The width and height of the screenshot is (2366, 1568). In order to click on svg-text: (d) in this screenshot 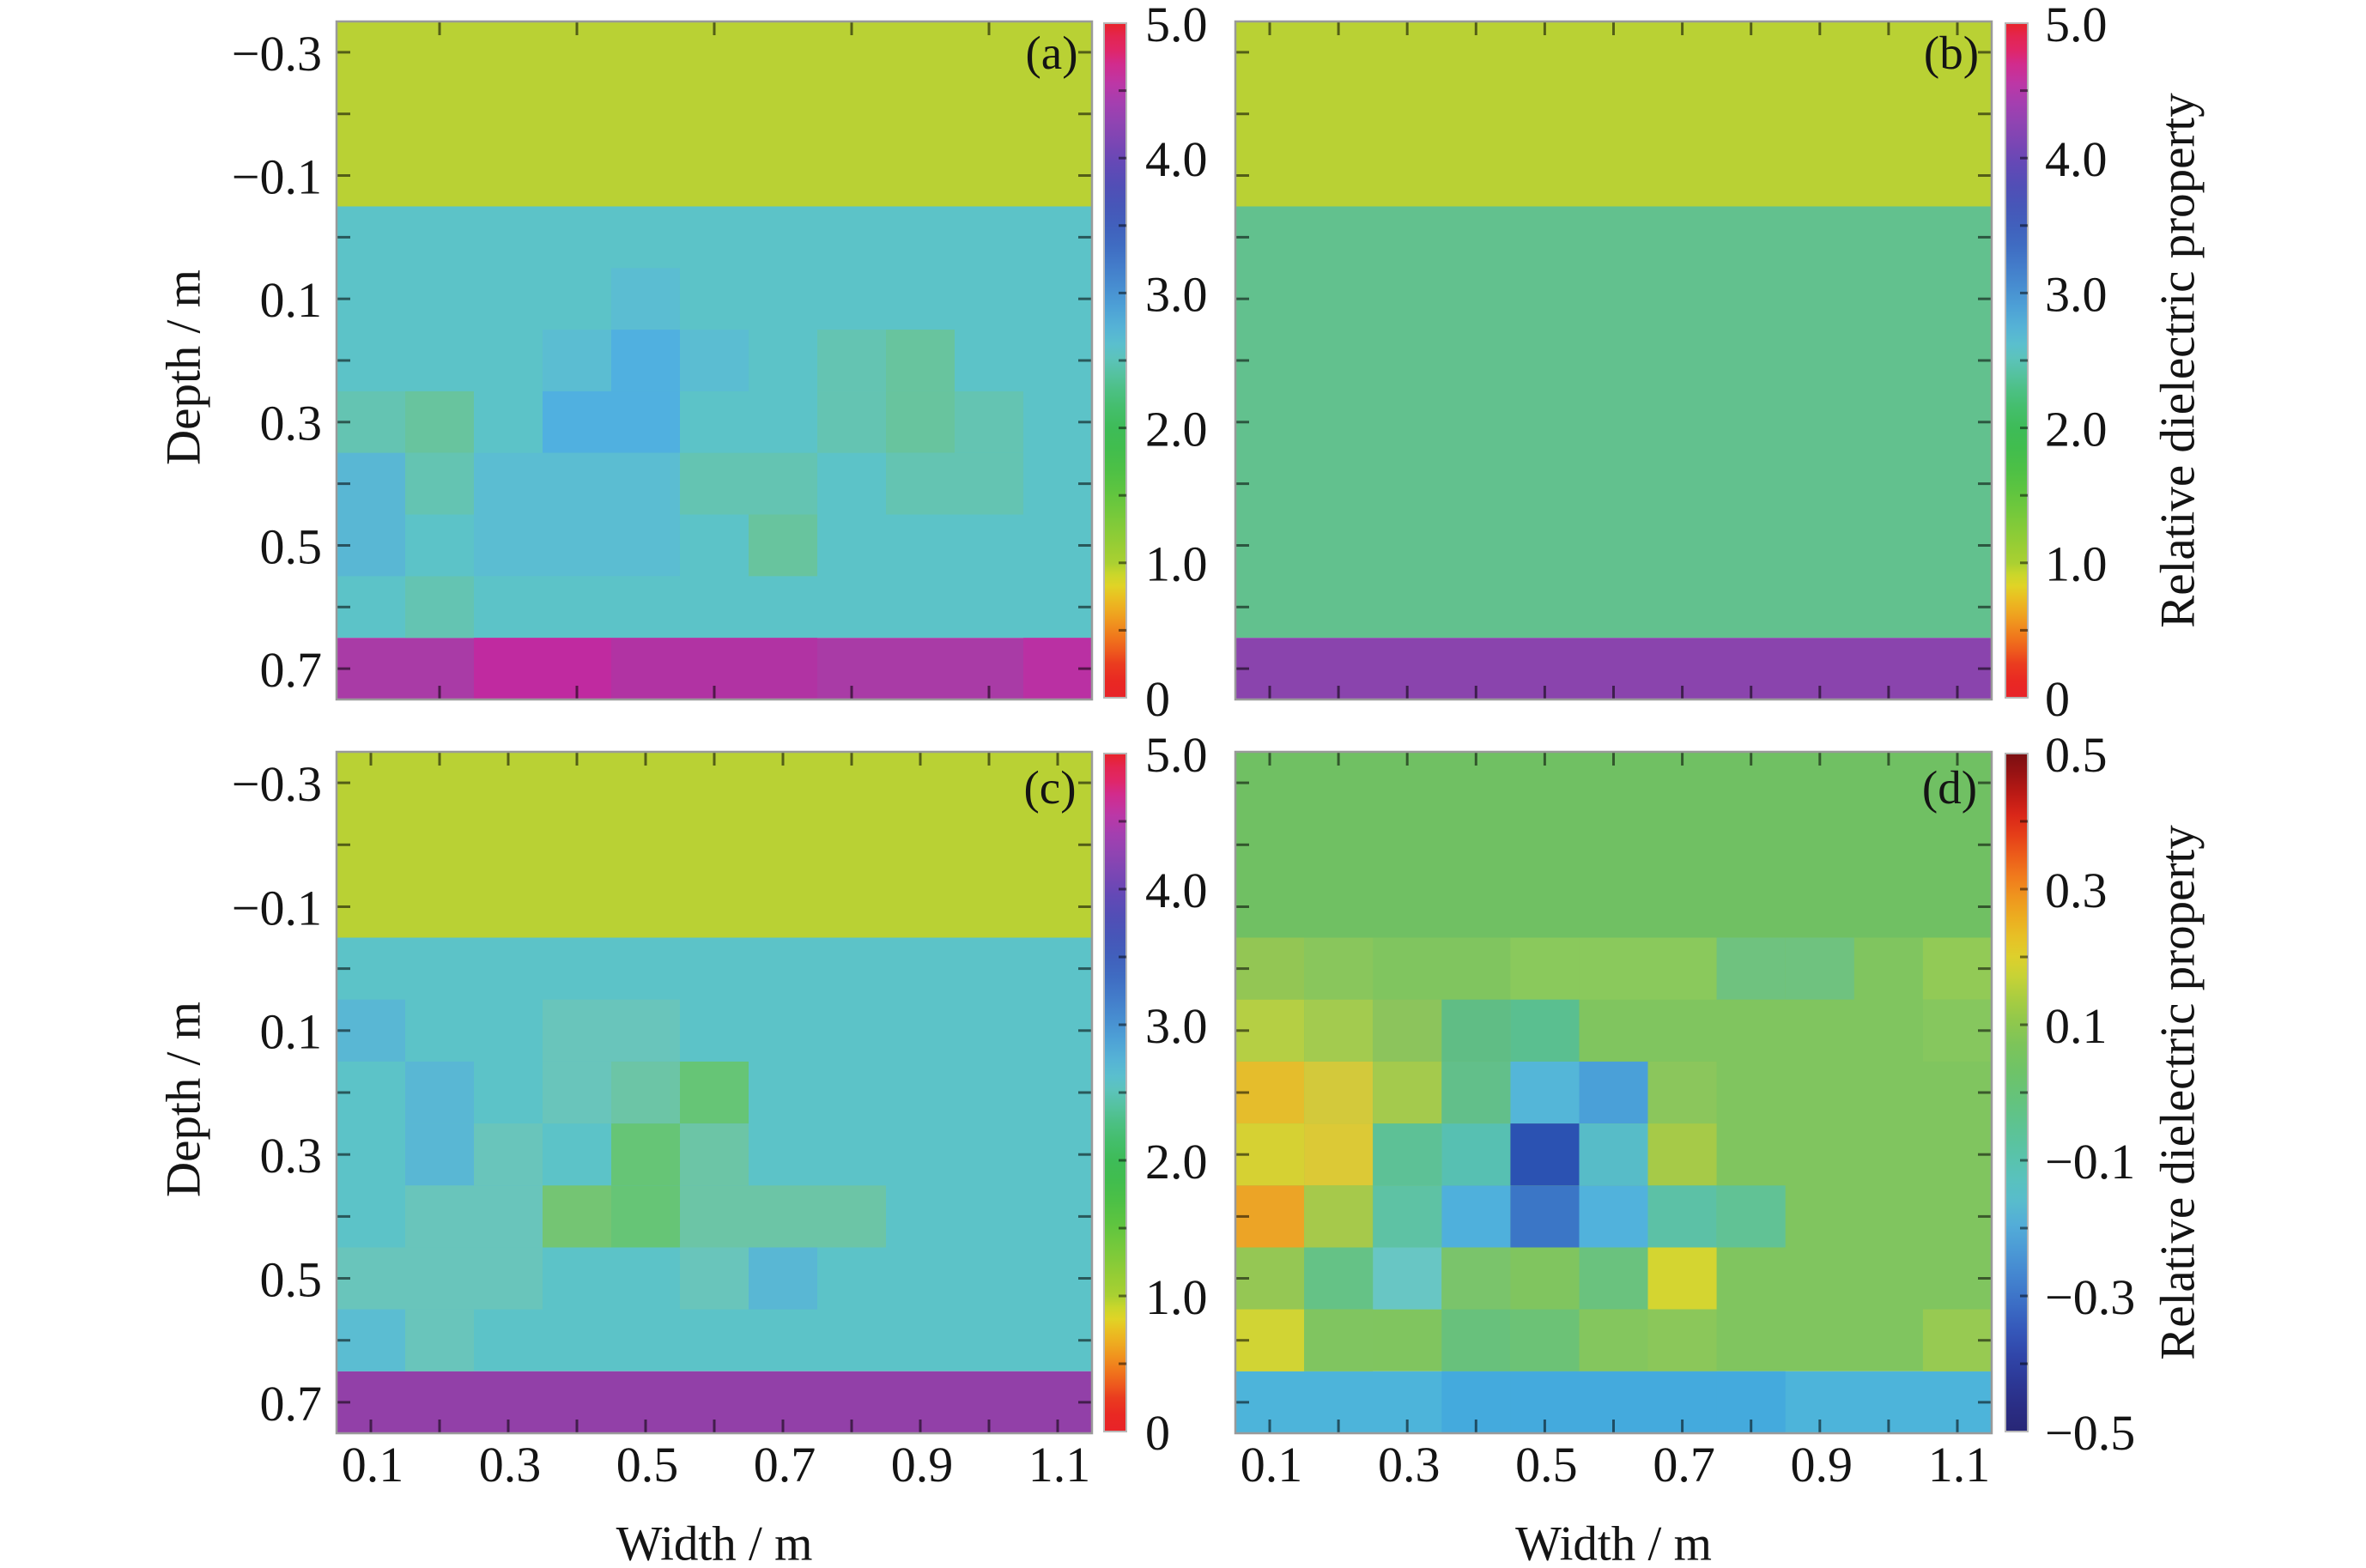, I will do `click(1949, 787)`.